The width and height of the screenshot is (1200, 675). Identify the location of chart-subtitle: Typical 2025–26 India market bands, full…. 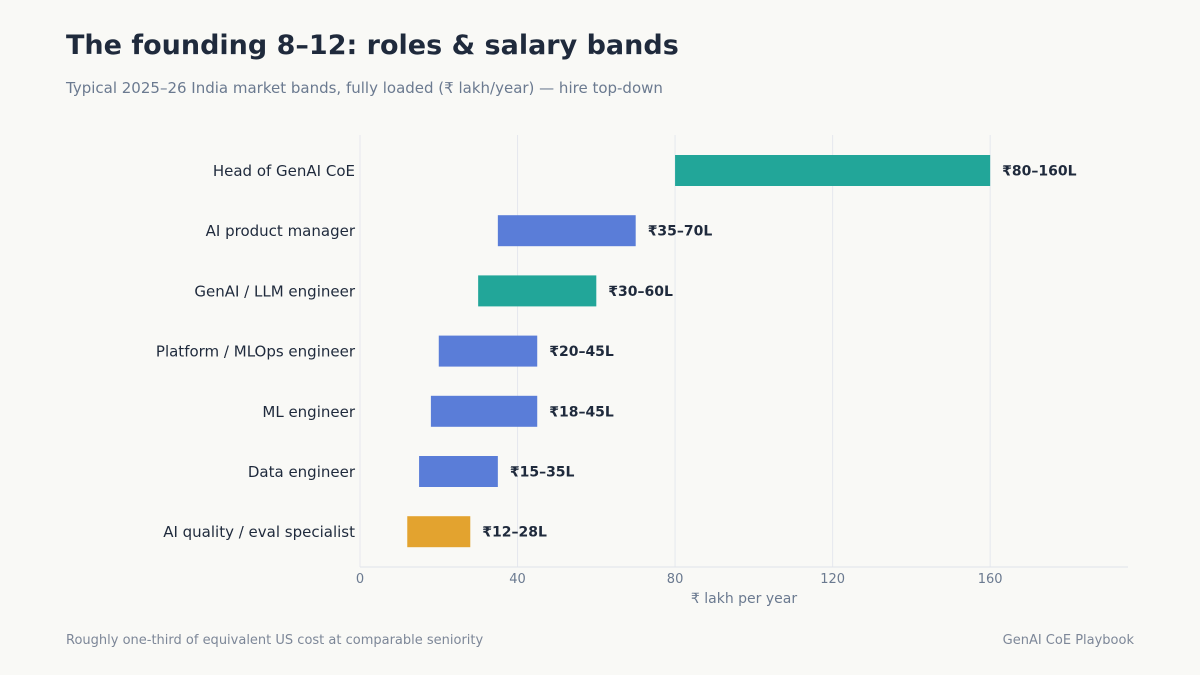
(364, 88).